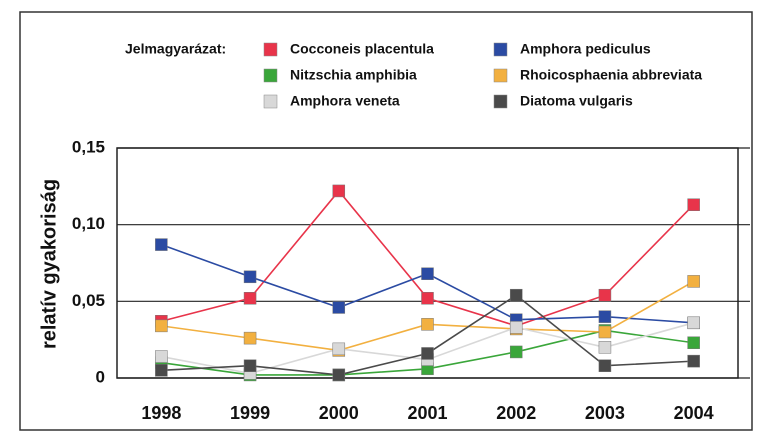  What do you see at coordinates (339, 413) in the screenshot?
I see `x-tick-label: 2000` at bounding box center [339, 413].